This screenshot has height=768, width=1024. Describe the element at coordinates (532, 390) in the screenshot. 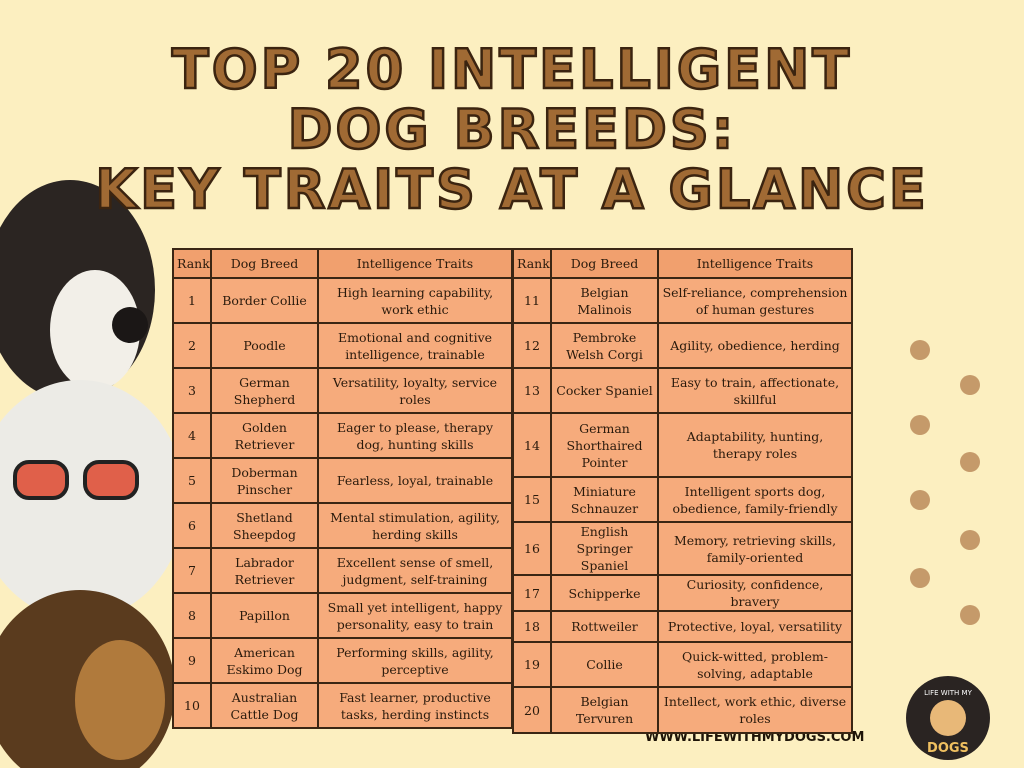

I see `rank-cell: 13` at that location.